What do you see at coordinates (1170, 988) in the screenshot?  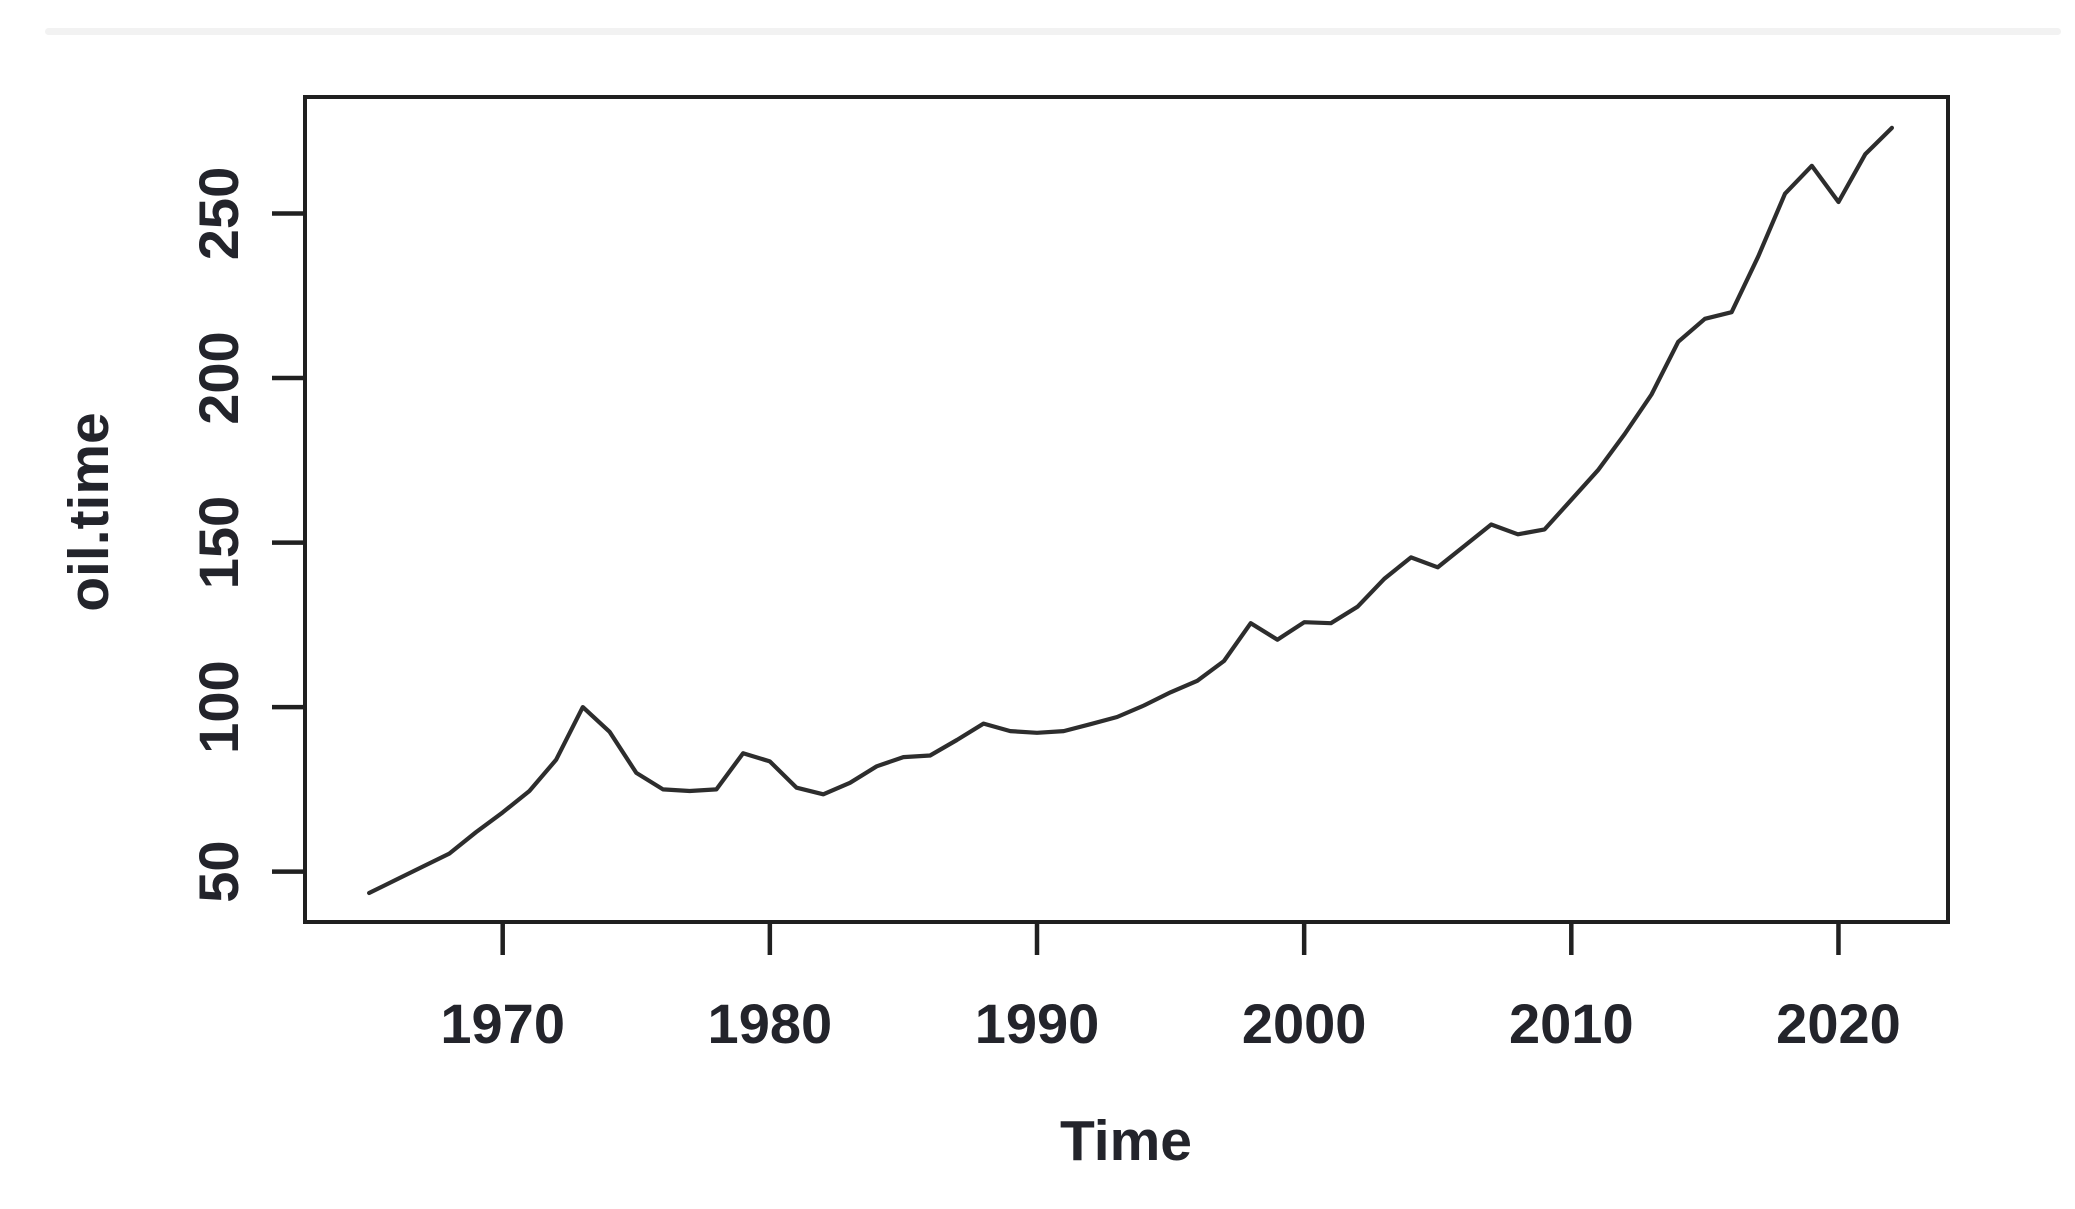 I see `x-axis: 1970 1980 1990 2000 2010 2020` at bounding box center [1170, 988].